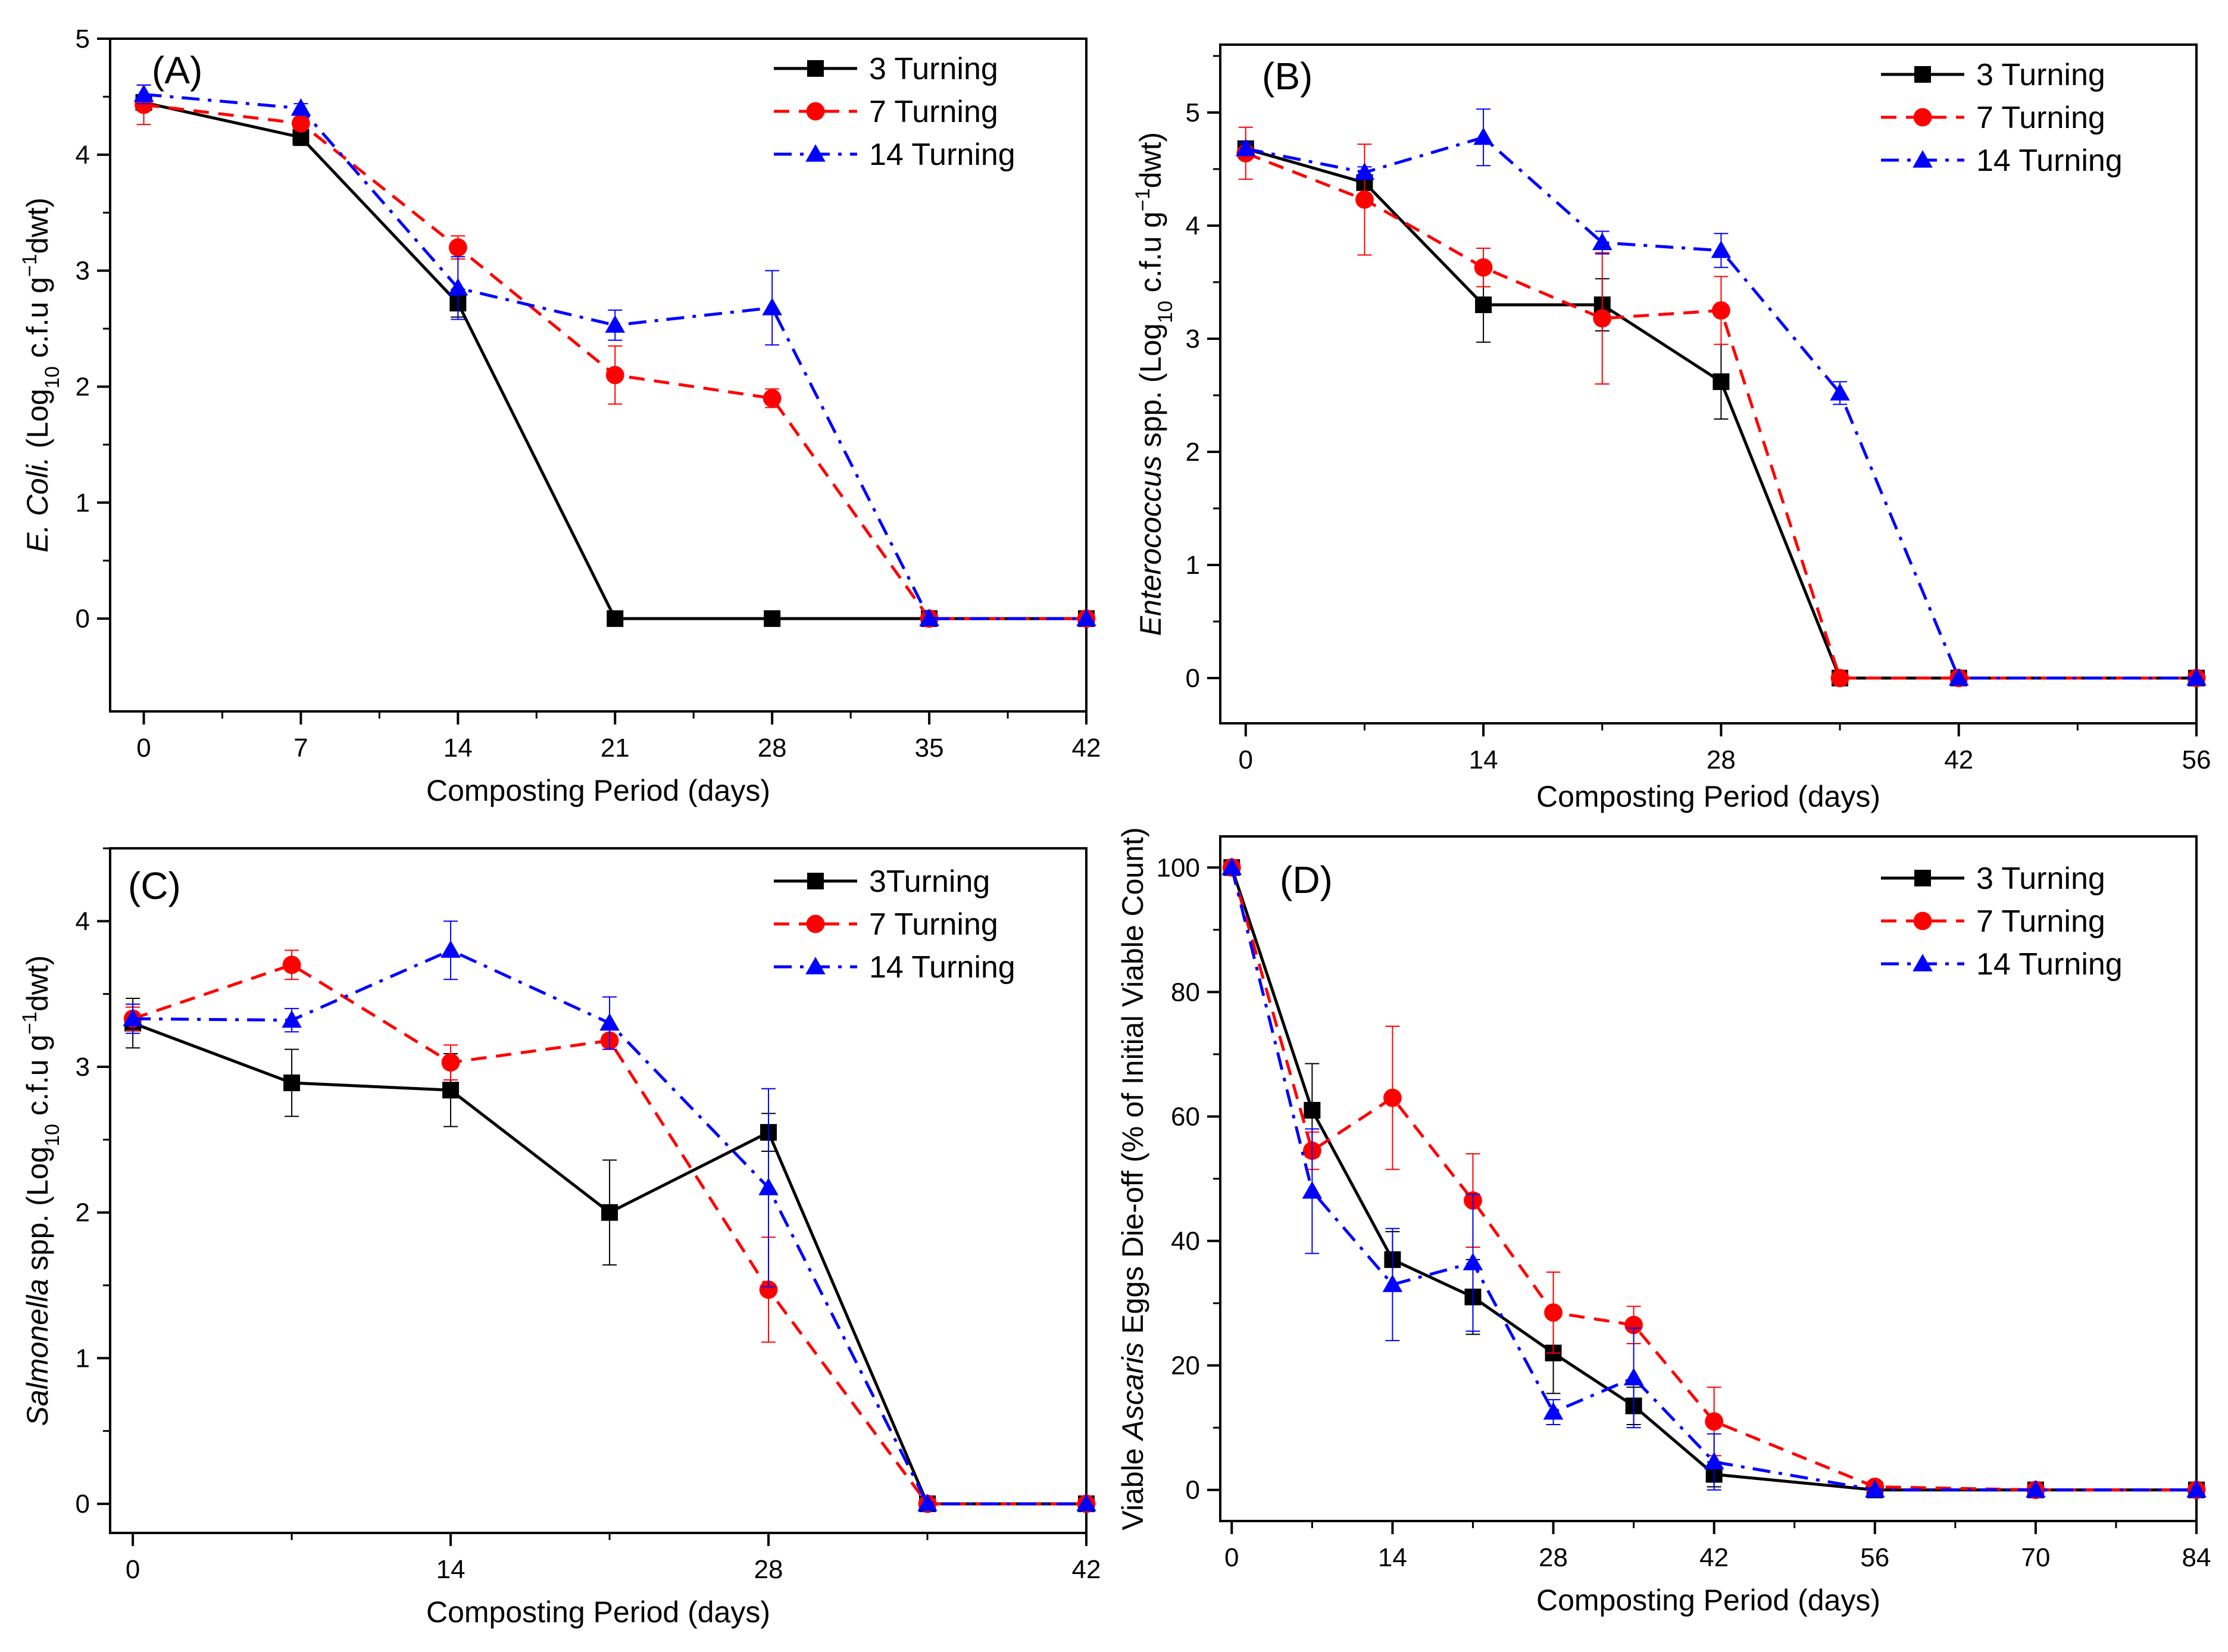 The height and width of the screenshot is (1652, 2228). Describe the element at coordinates (609, 1255) in the screenshot. I see `series-3turning` at that location.